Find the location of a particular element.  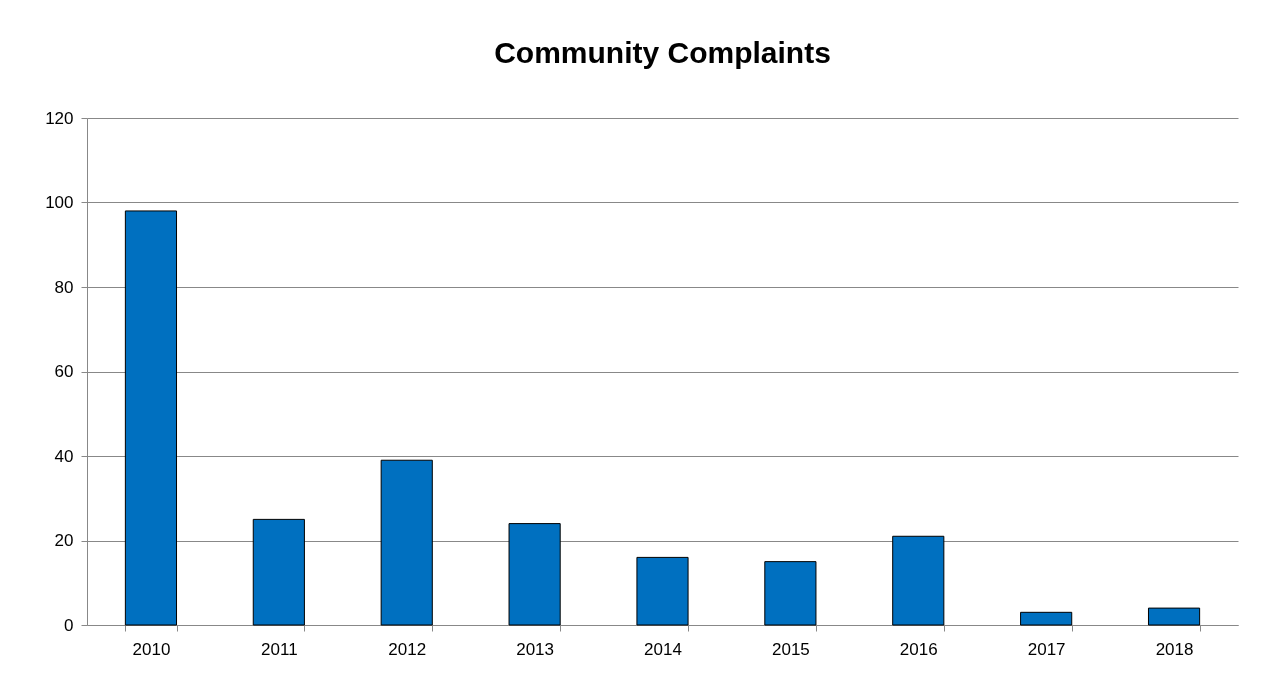

y-tick-label: 80 is located at coordinates (64, 287).